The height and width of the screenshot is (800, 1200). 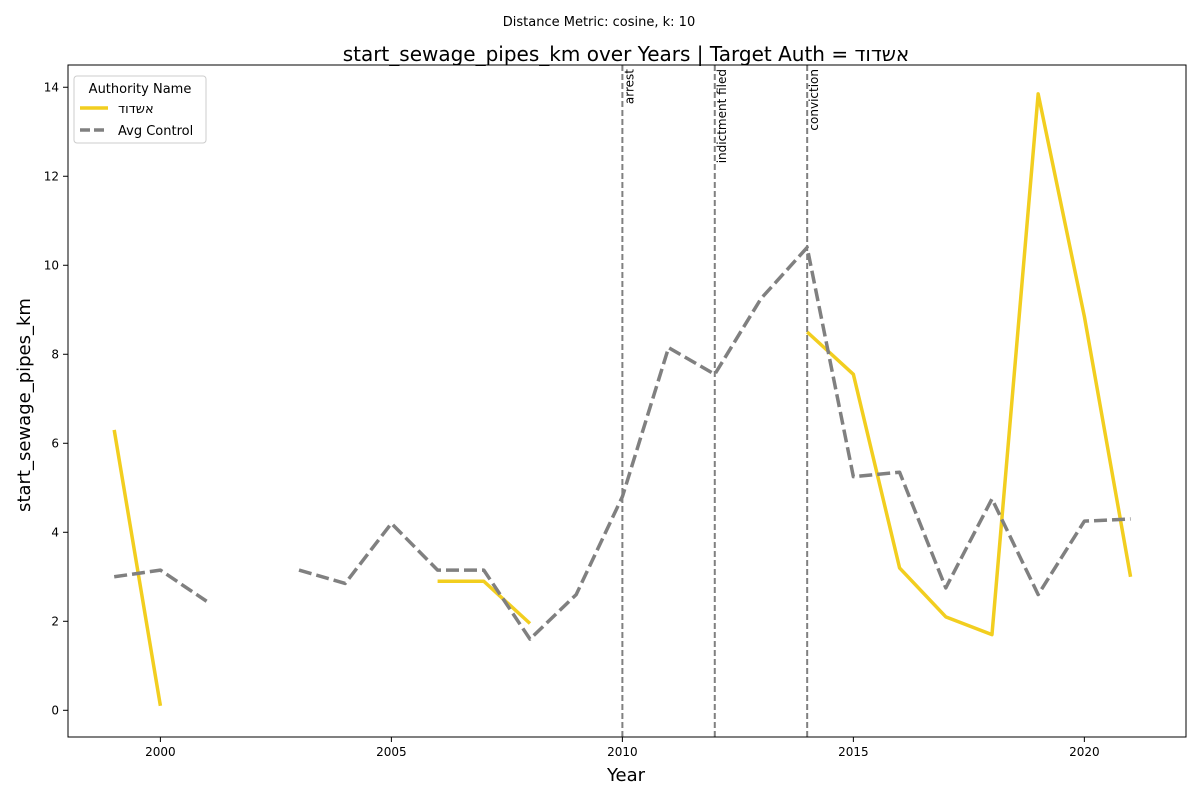 I want to click on x-tick-label: 2010, so click(x=622, y=752).